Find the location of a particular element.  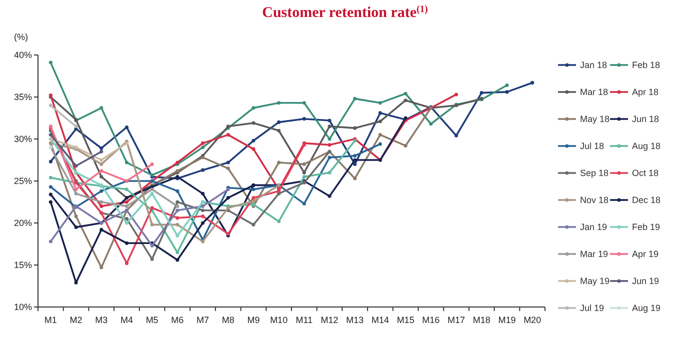

y-tick-label: 35% is located at coordinates (23, 97).